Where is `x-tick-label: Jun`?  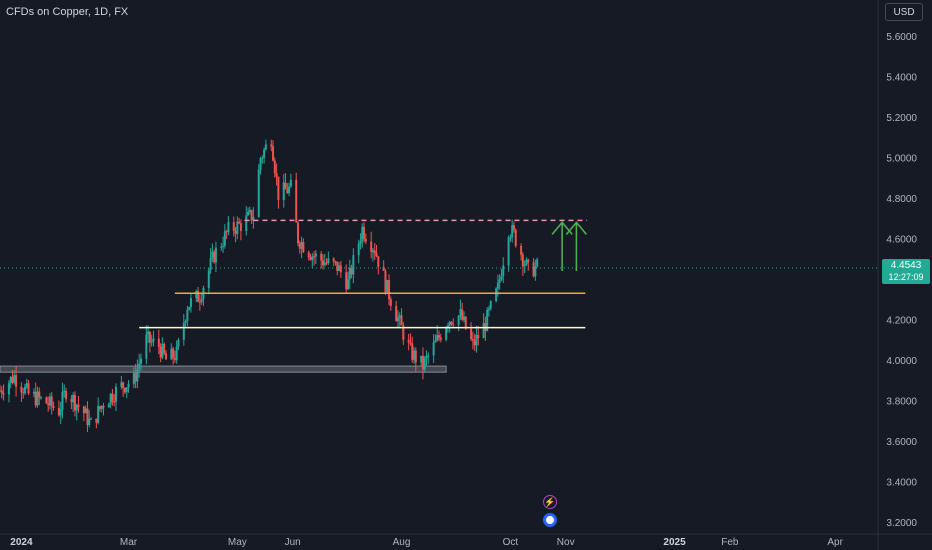 x-tick-label: Jun is located at coordinates (293, 542).